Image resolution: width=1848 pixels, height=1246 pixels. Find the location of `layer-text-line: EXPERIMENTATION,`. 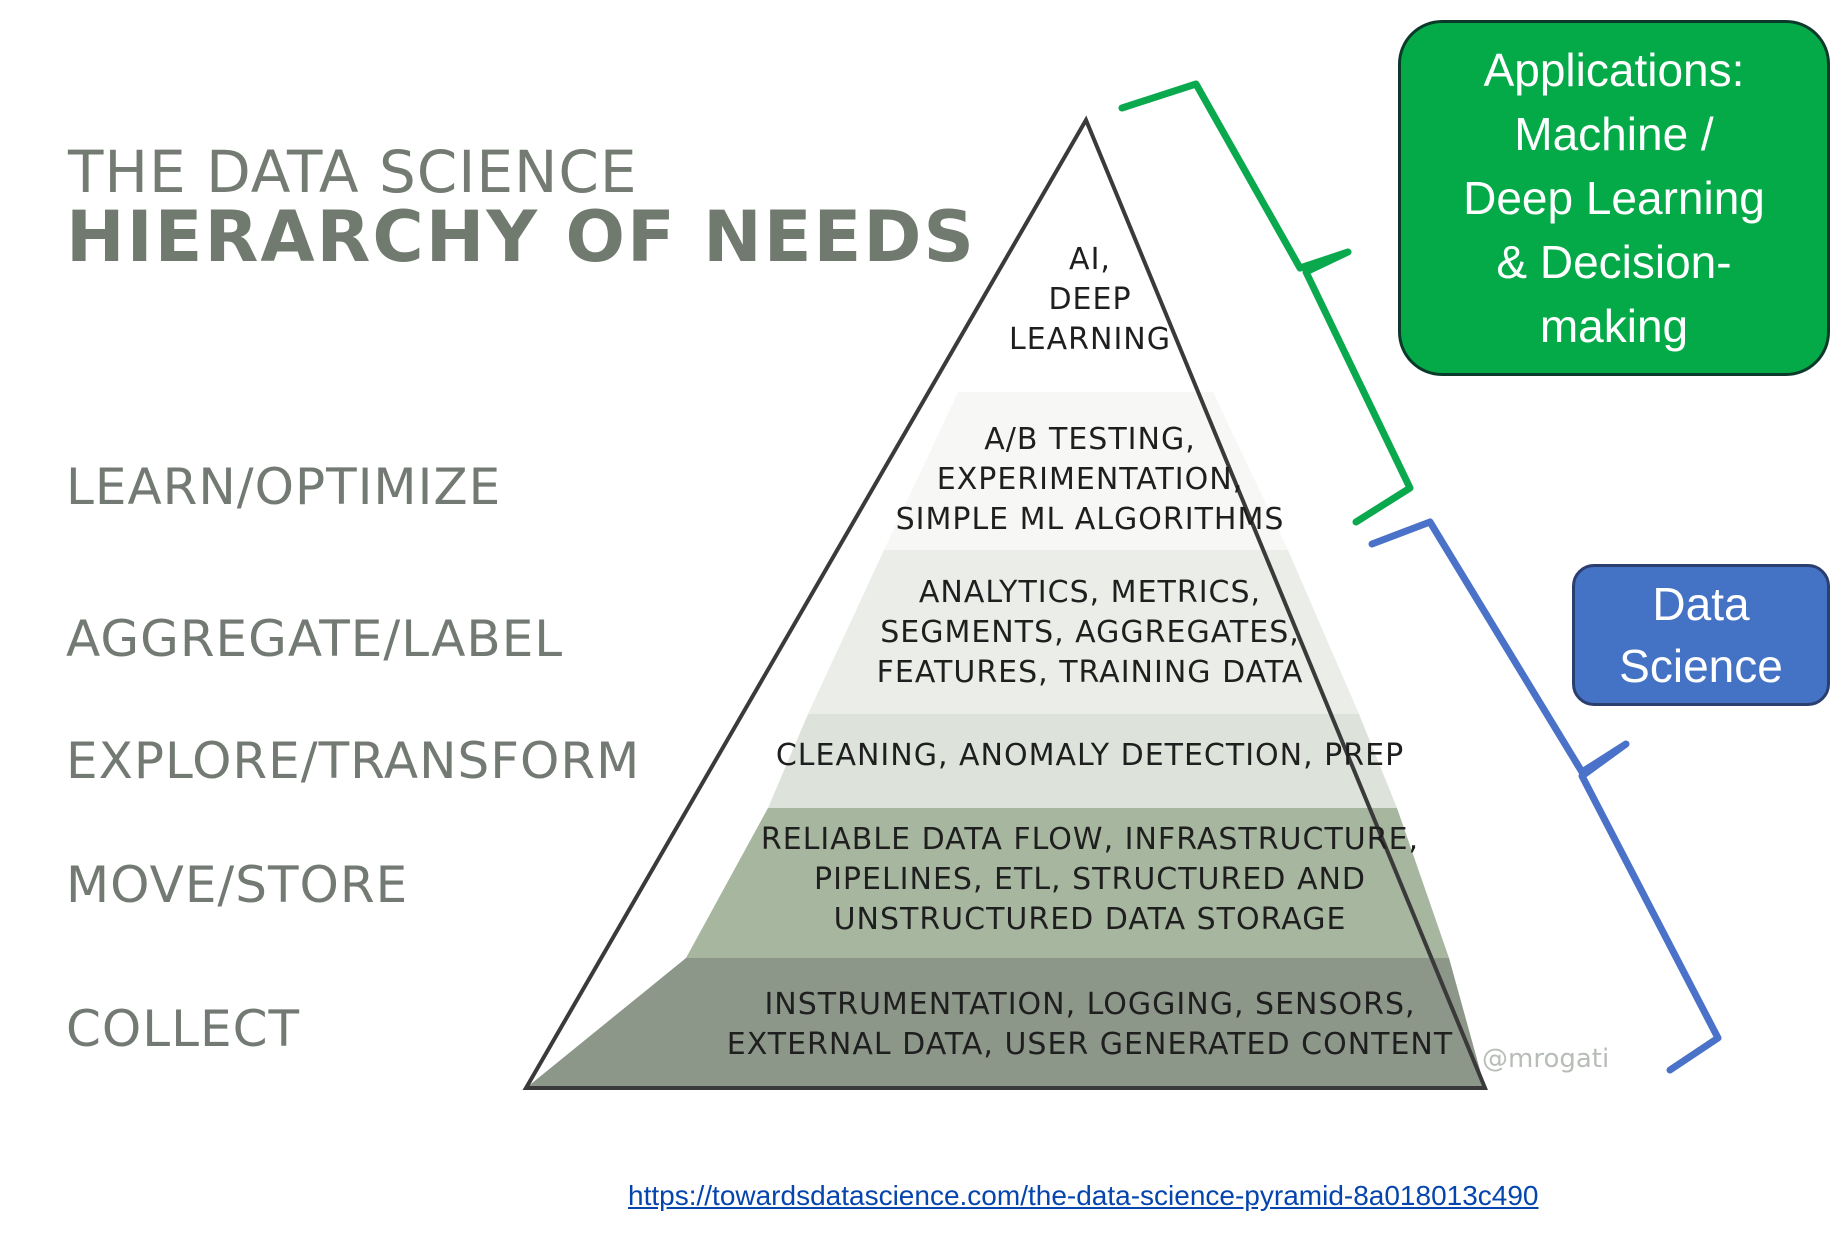

layer-text-line: EXPERIMENTATION, is located at coordinates (1090, 479).